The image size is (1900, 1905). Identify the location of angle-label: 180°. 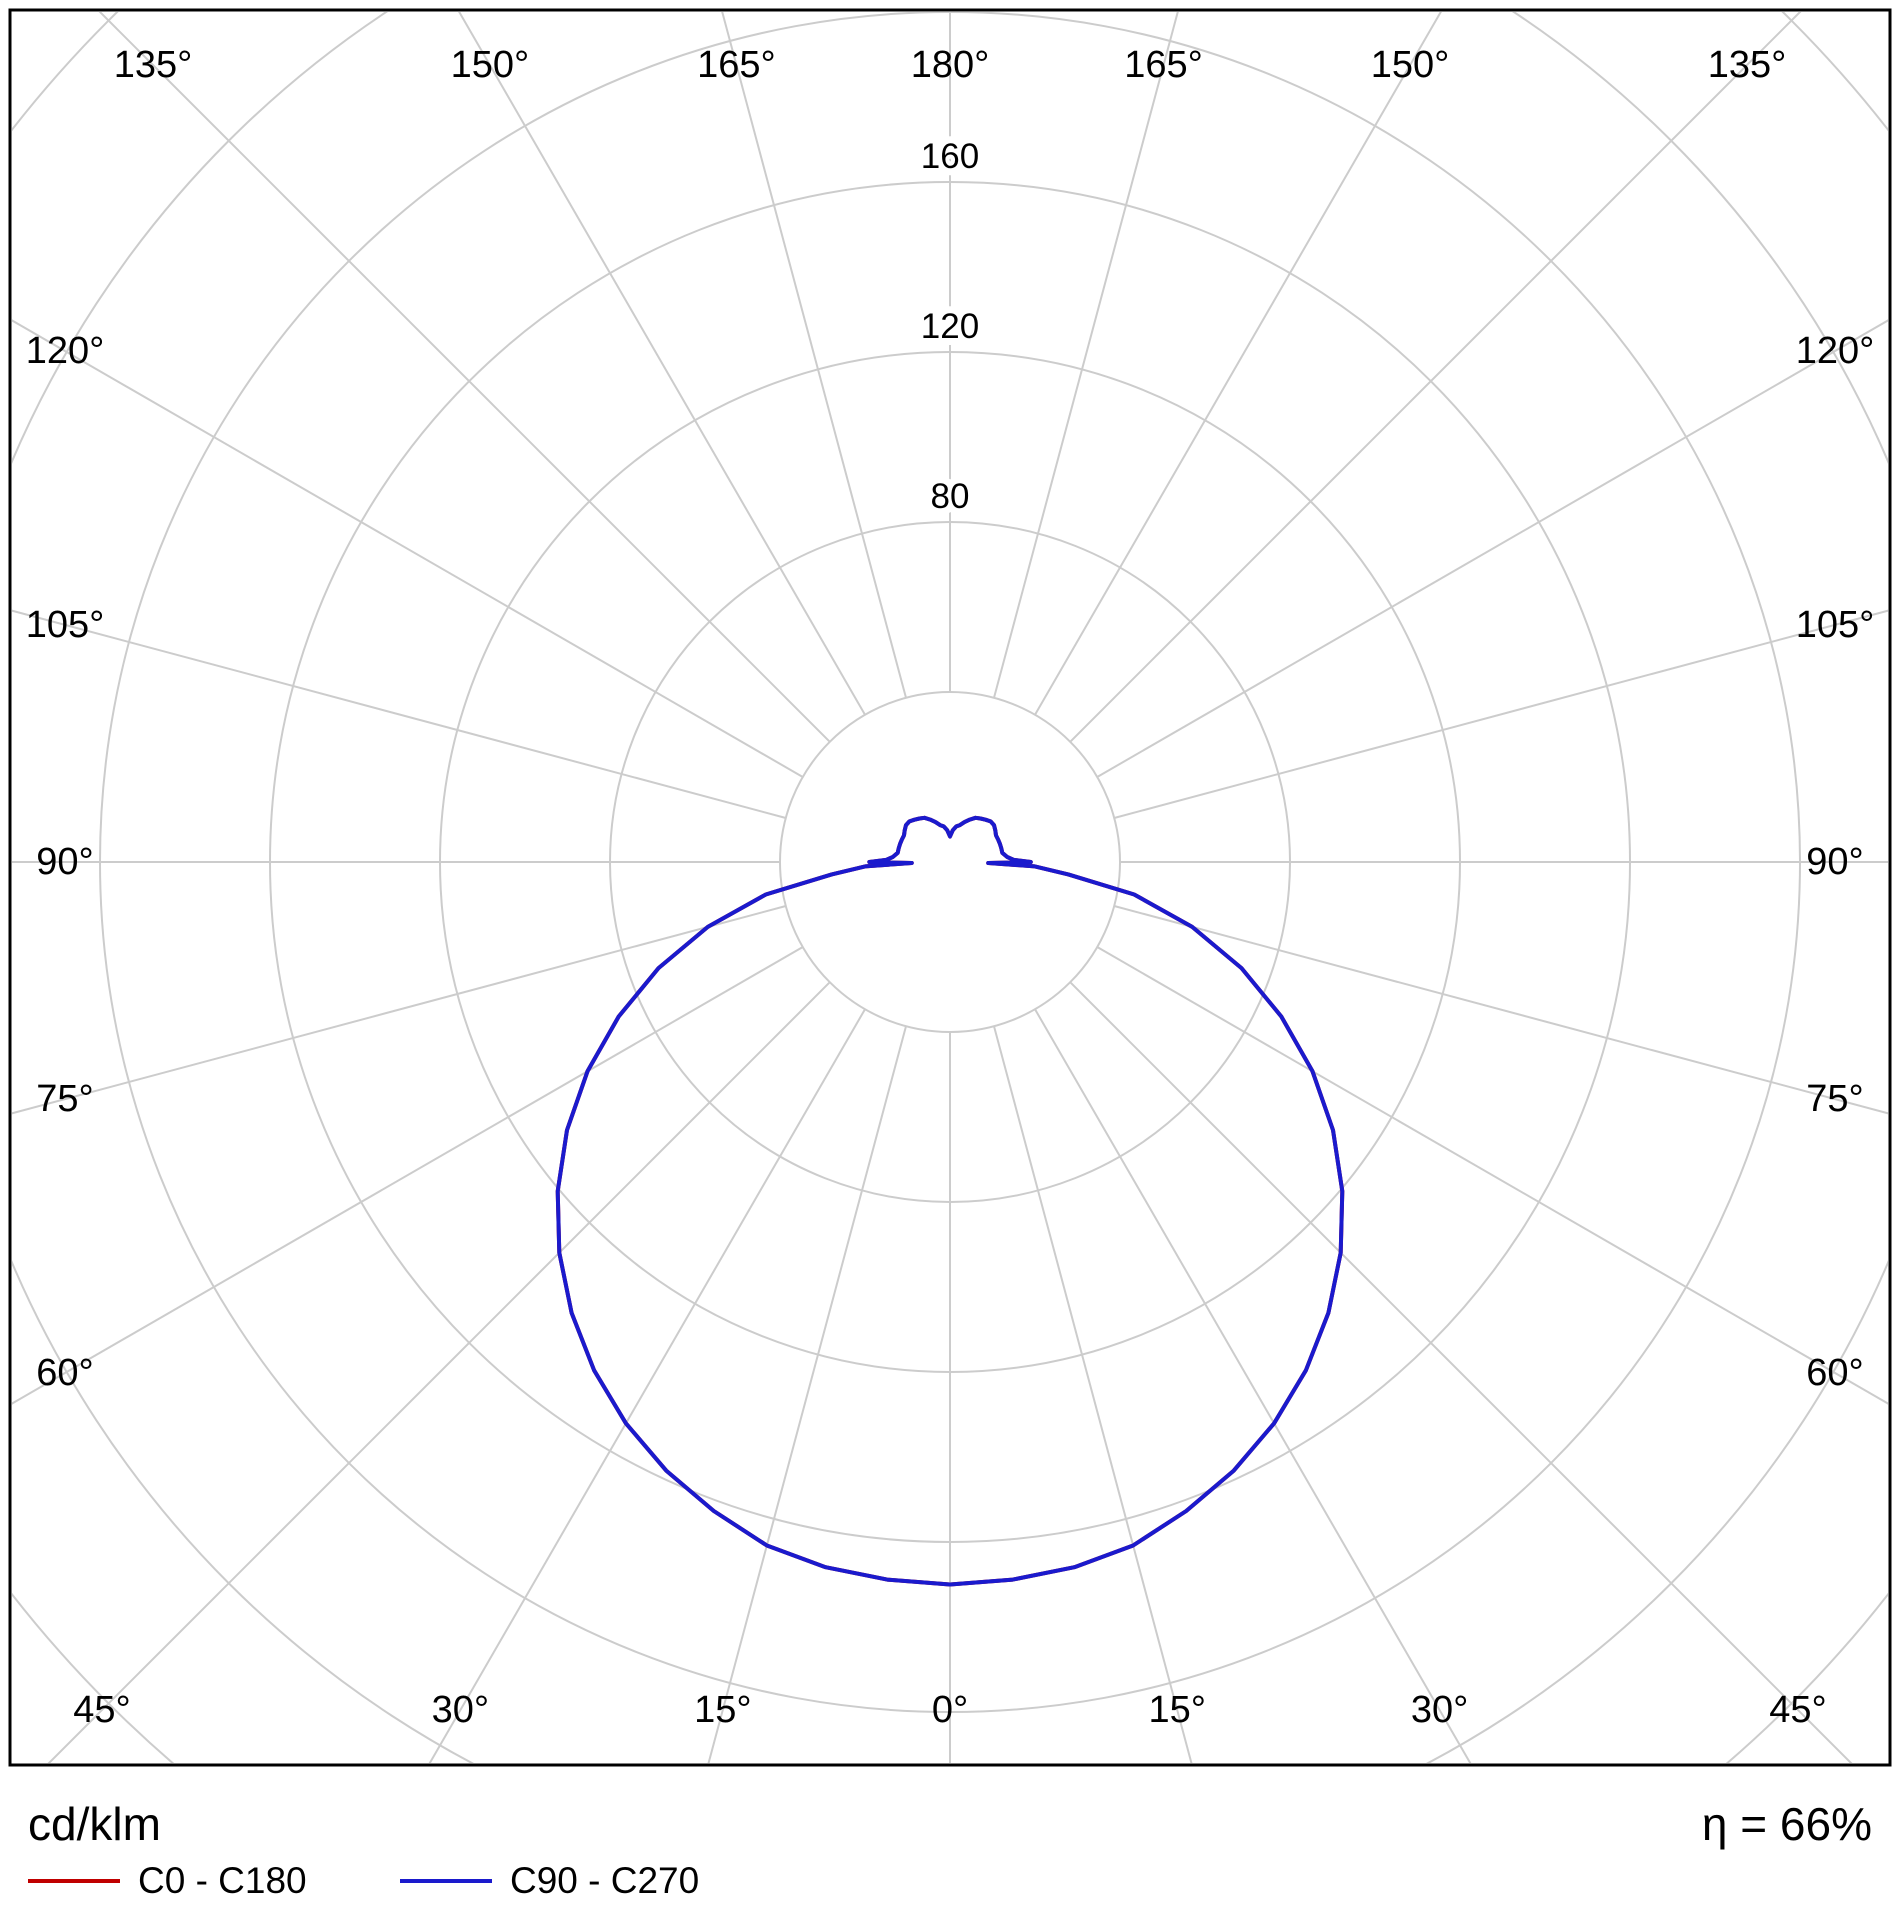
(950, 65).